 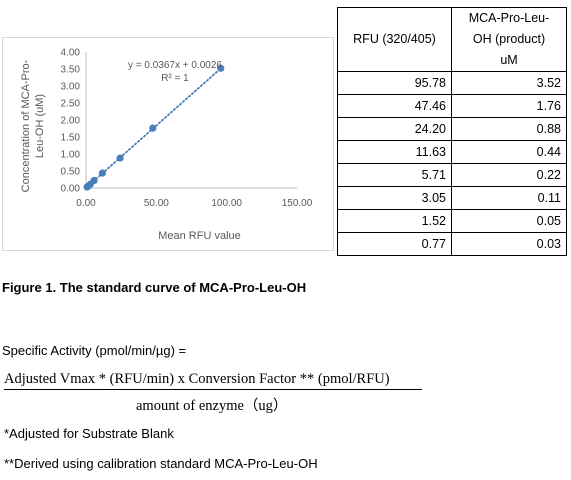 I want to click on product-cell: 3.52, so click(x=509, y=83).